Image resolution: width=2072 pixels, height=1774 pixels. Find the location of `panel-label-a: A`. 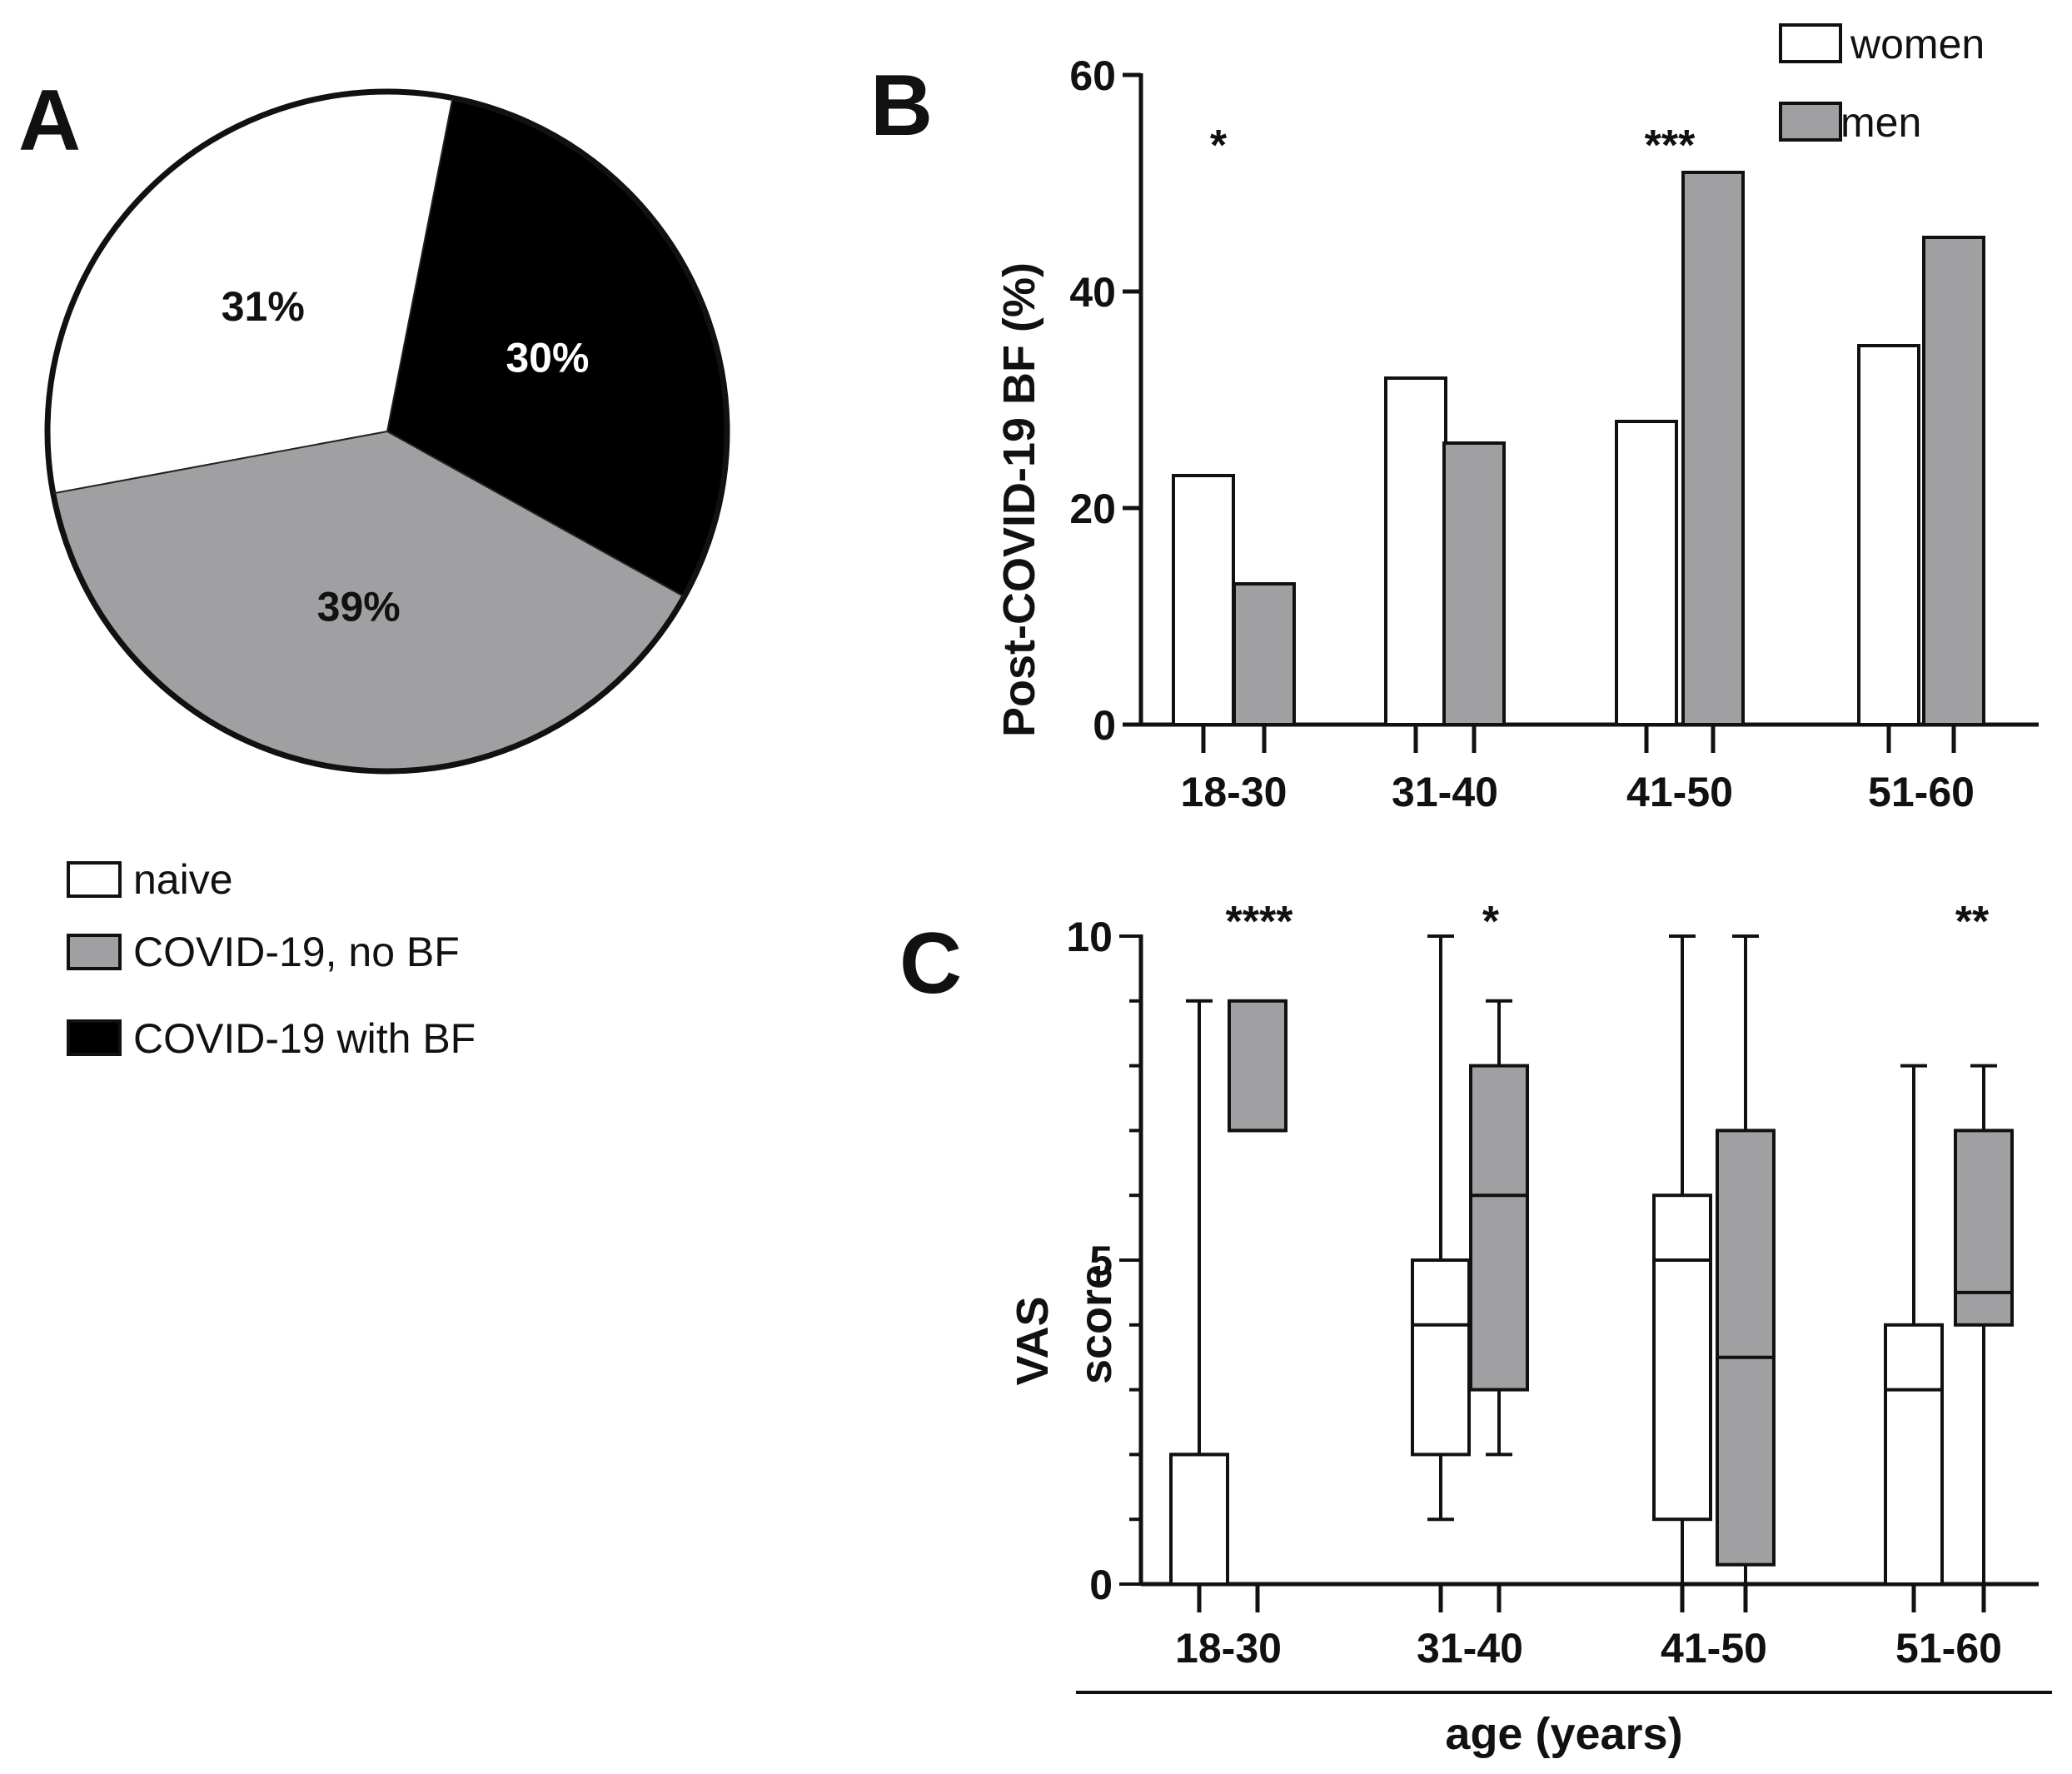

panel-label-a: A is located at coordinates (49, 120).